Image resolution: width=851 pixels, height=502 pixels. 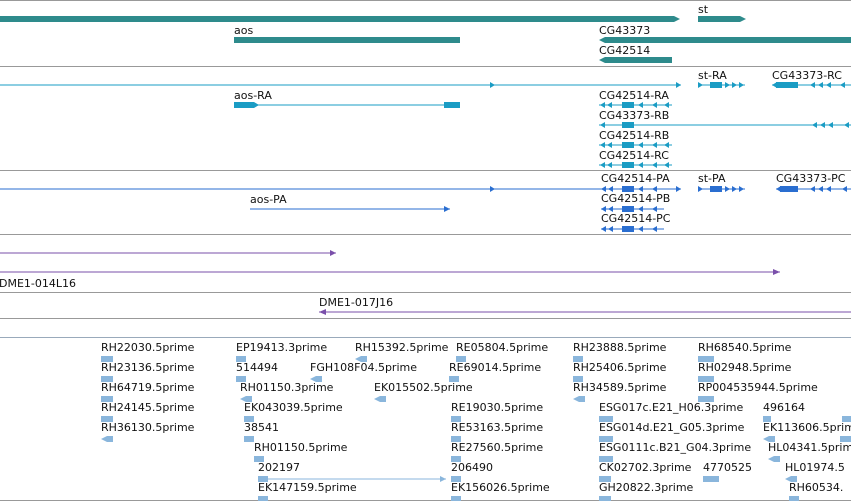 I want to click on est-feature: RH34589.5prime, so click(x=620, y=391).